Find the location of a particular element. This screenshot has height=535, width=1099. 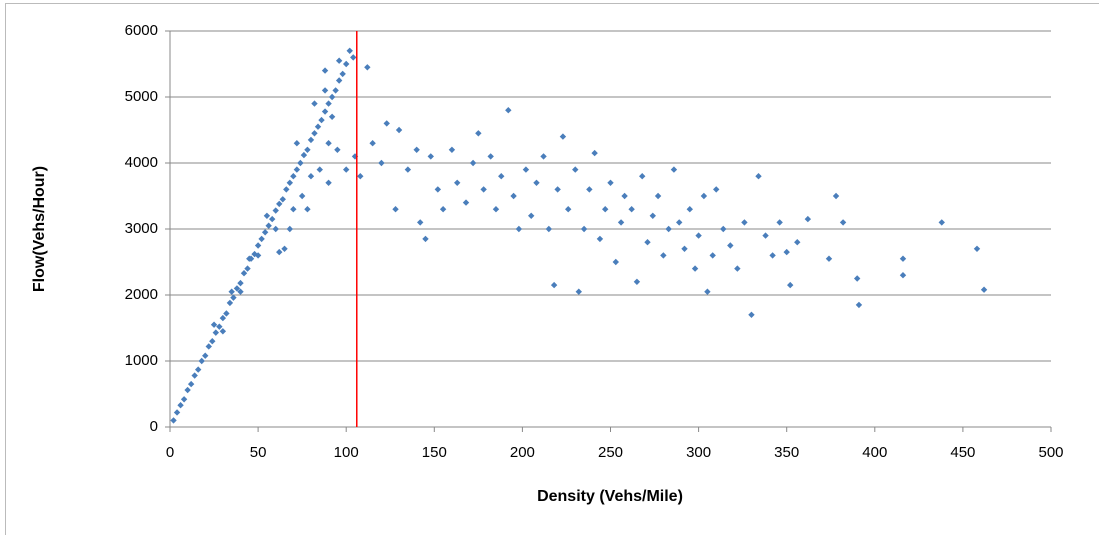

x-tick-label: 150 is located at coordinates (434, 452).